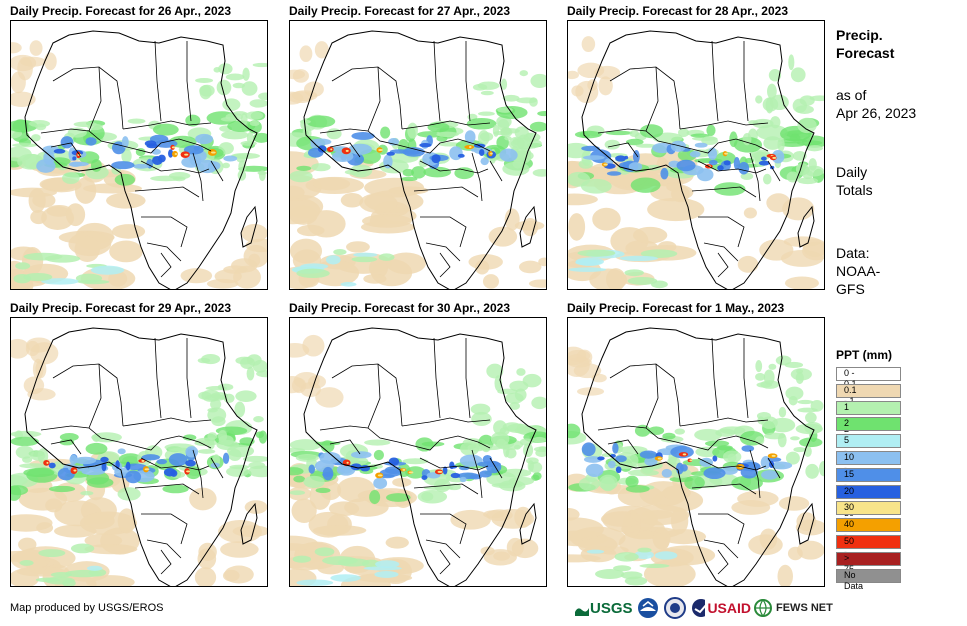 The image size is (967, 626). I want to click on africa-map, so click(139, 155).